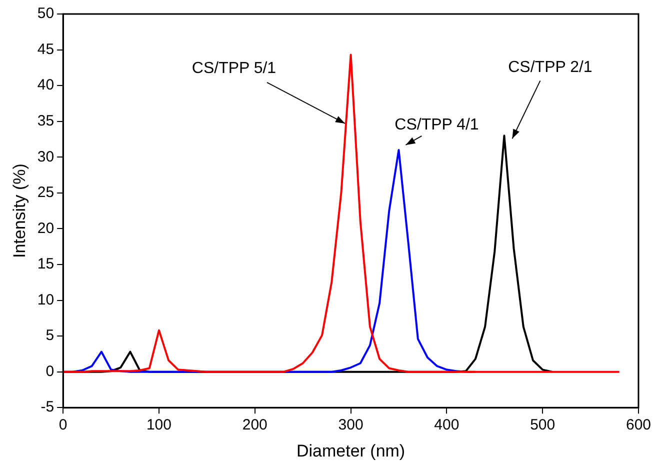 The image size is (654, 470). I want to click on y-tick-label: 35, so click(45, 121).